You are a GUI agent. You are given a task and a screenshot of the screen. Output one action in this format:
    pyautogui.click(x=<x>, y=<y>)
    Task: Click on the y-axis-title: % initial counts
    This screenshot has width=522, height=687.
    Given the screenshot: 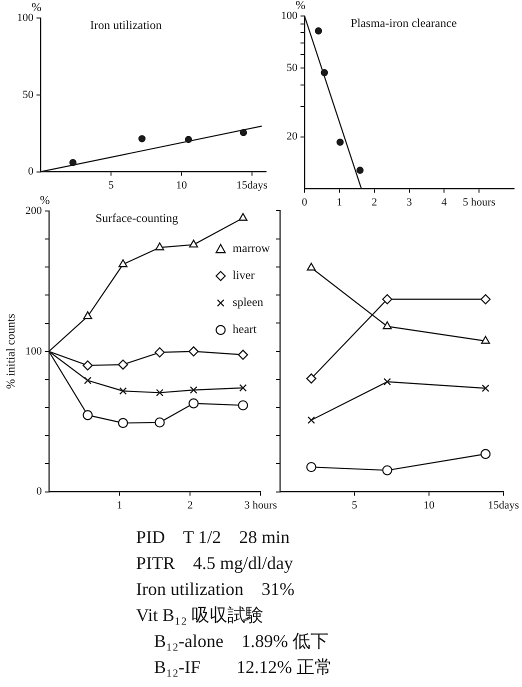 What is the action you would take?
    pyautogui.click(x=10, y=351)
    